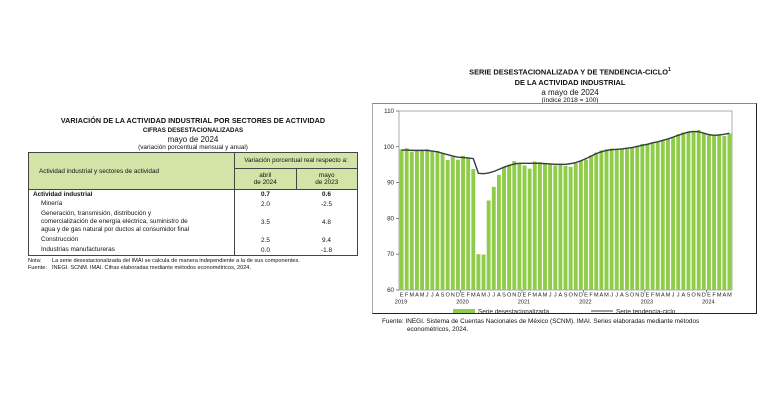  I want to click on x-year-label: 2023, so click(647, 303).